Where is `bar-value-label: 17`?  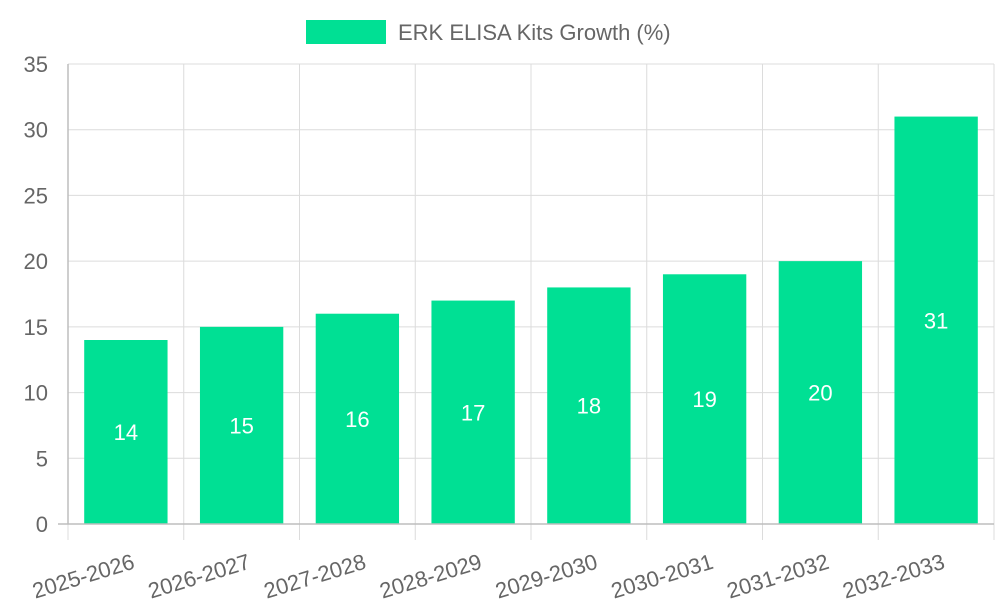 bar-value-label: 17 is located at coordinates (473, 412).